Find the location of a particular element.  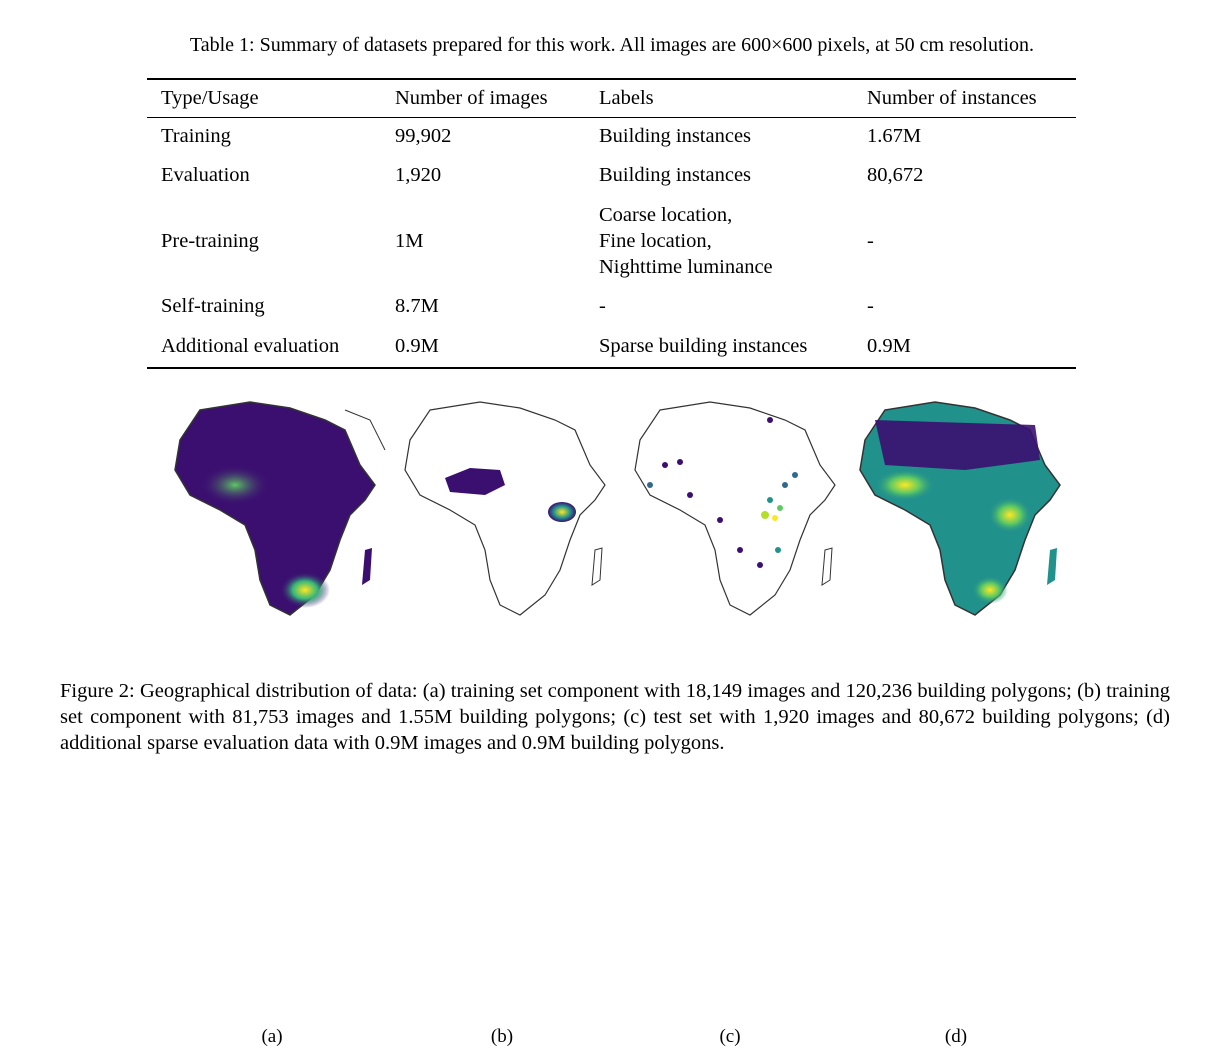

cell-type: Evaluation is located at coordinates (205, 175).